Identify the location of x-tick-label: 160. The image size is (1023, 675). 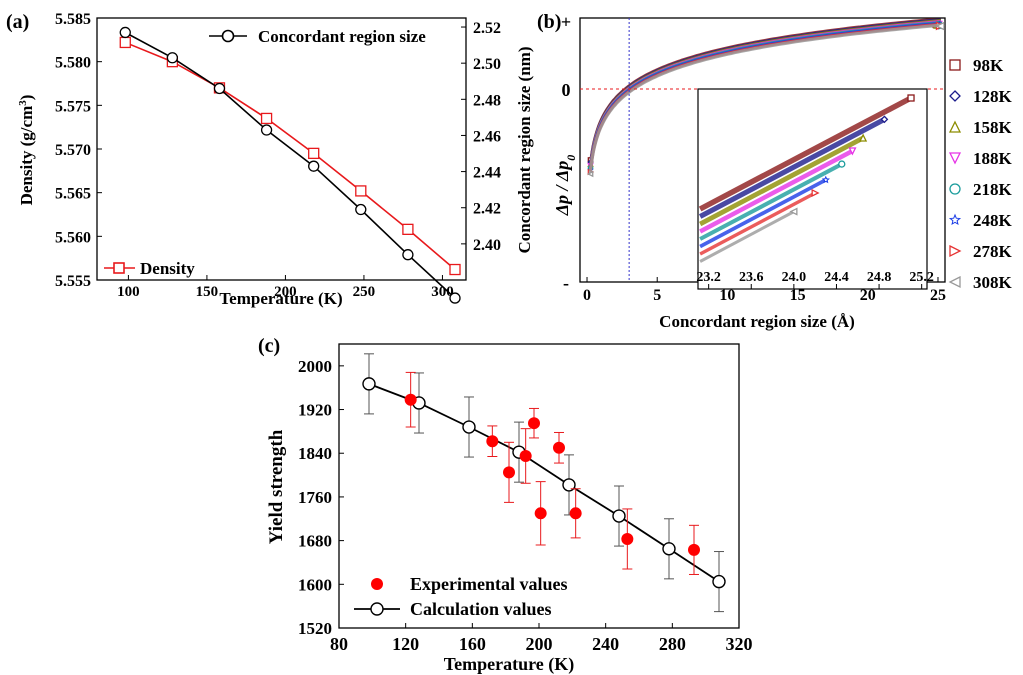
(472, 644).